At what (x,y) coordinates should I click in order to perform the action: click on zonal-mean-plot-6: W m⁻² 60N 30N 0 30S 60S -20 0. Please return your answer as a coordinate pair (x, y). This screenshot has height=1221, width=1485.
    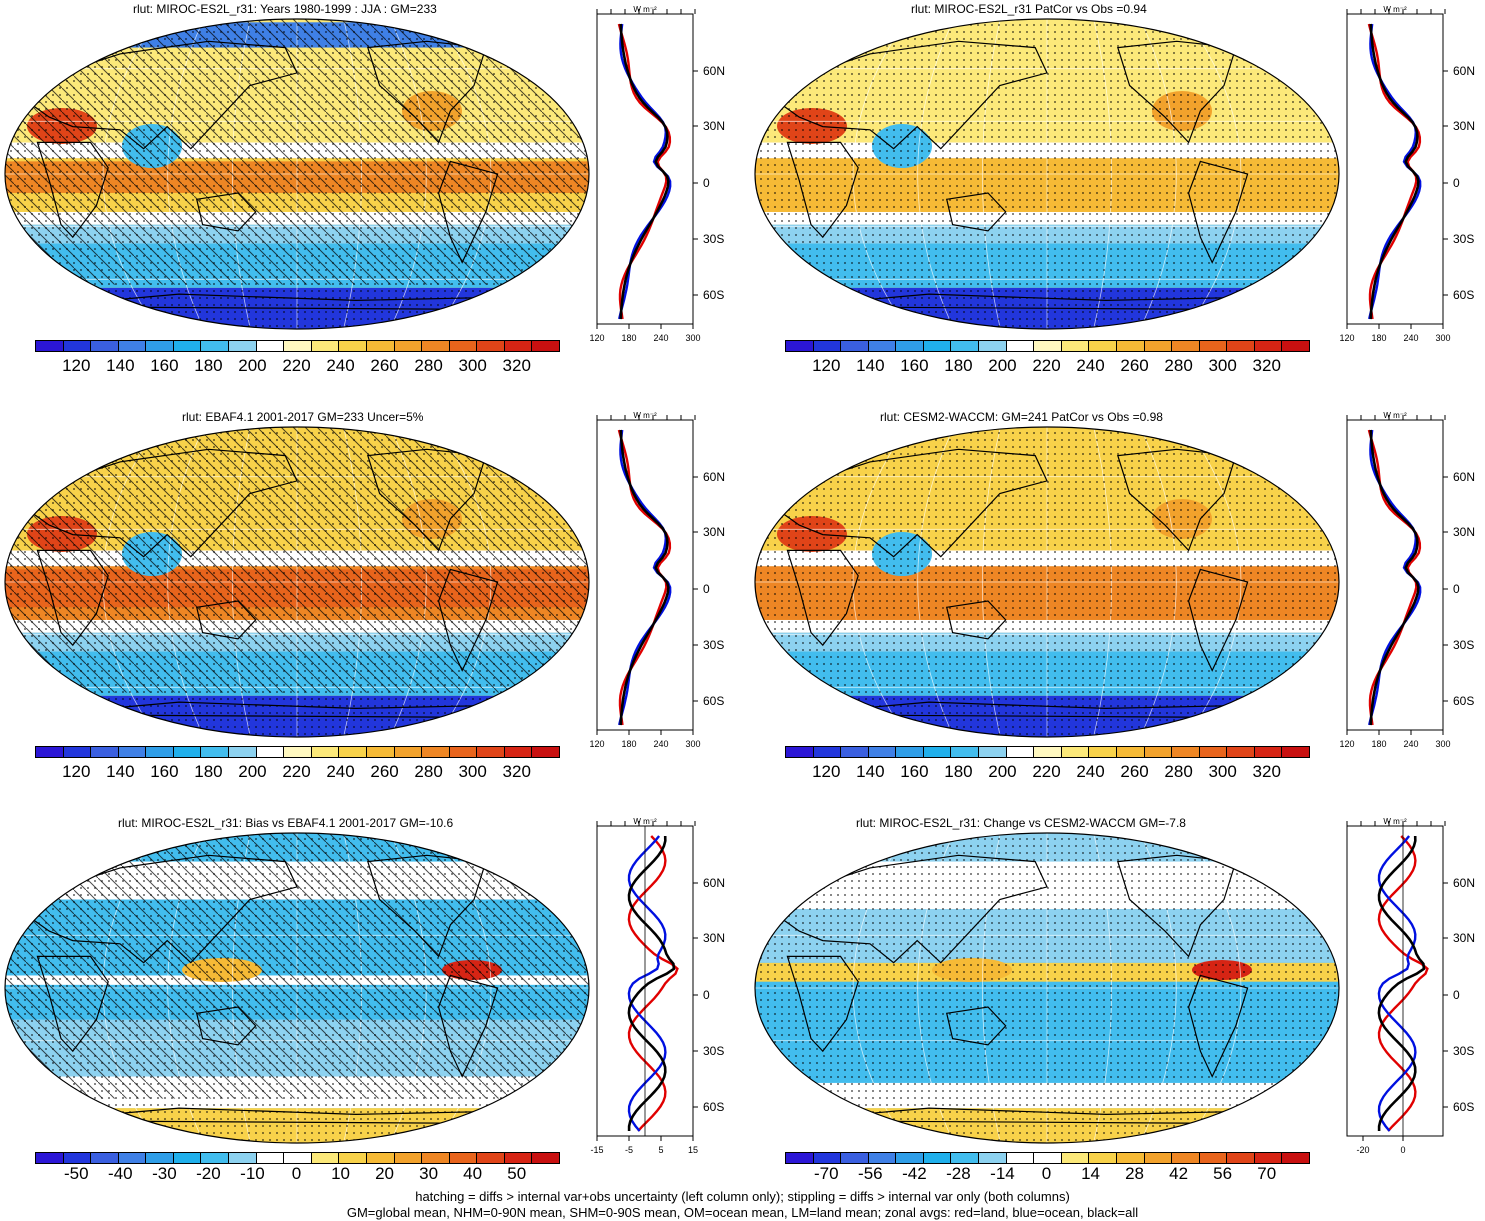
    Looking at the image, I should click on (1410, 986).